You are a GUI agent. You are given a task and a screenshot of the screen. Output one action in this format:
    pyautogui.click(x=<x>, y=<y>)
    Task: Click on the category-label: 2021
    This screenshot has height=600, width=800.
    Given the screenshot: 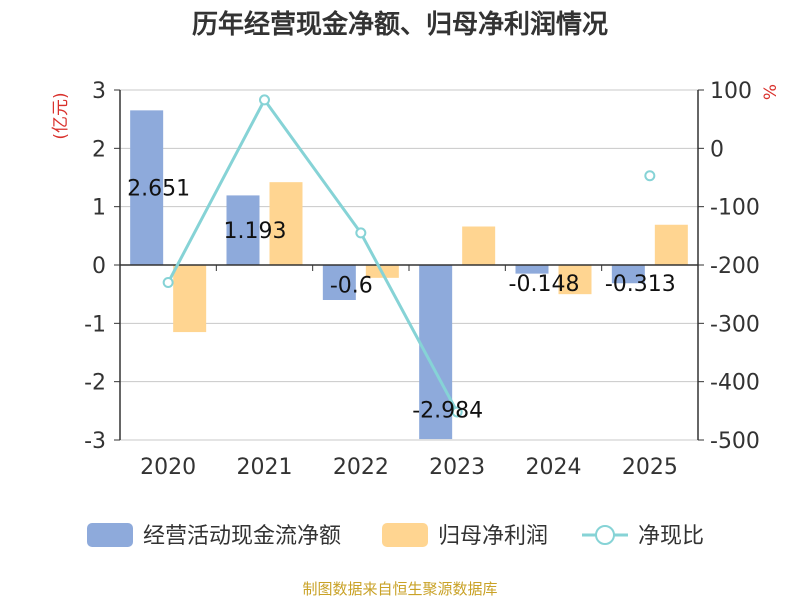 What is the action you would take?
    pyautogui.click(x=265, y=467)
    